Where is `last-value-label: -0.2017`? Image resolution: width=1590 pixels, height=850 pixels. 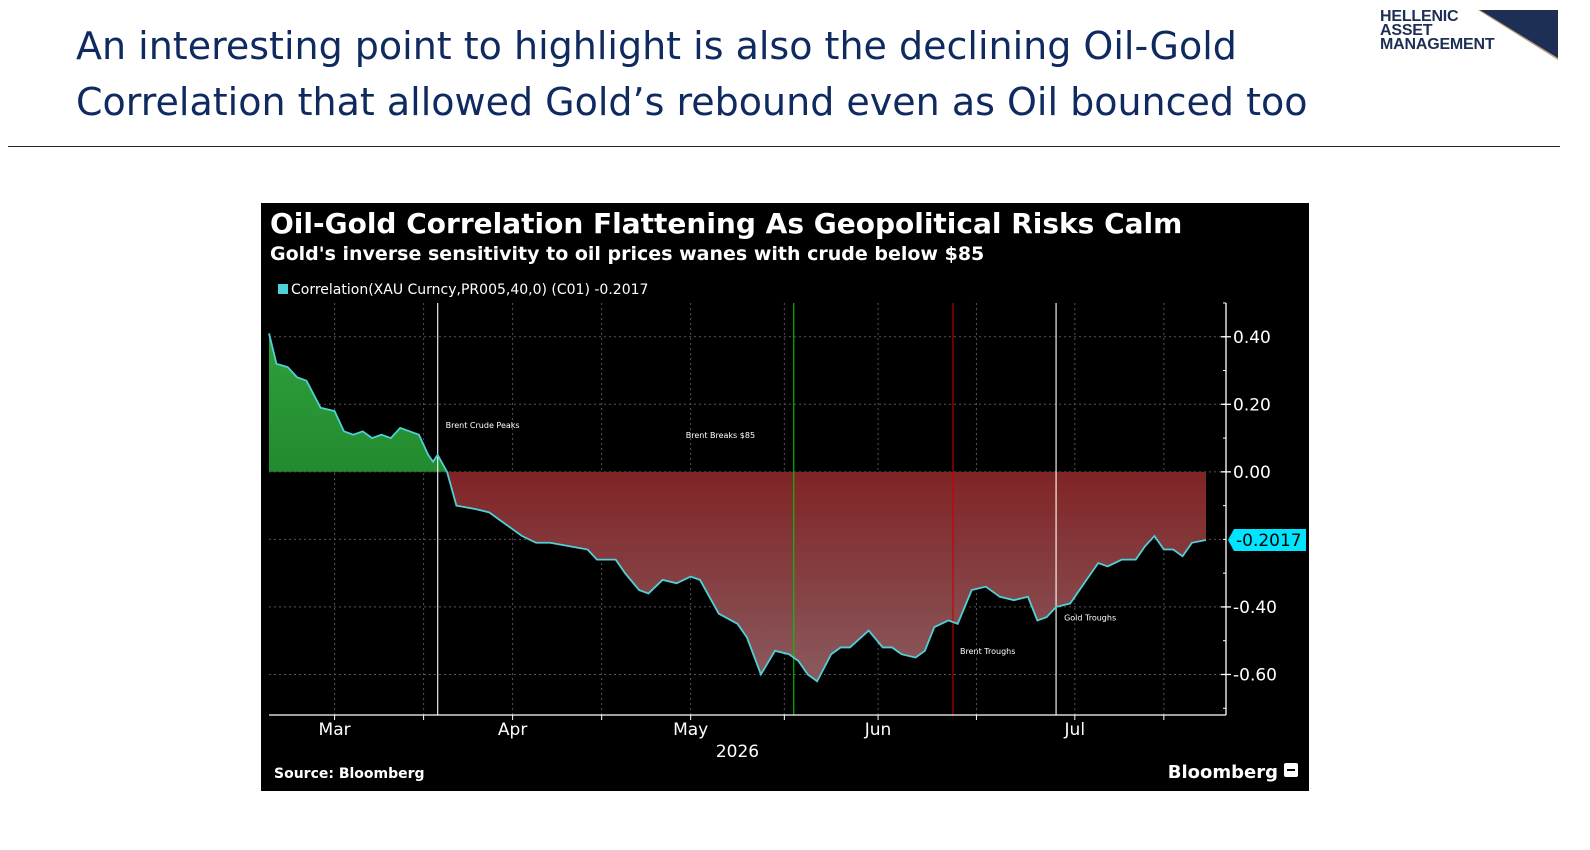 last-value-label: -0.2017 is located at coordinates (1269, 541).